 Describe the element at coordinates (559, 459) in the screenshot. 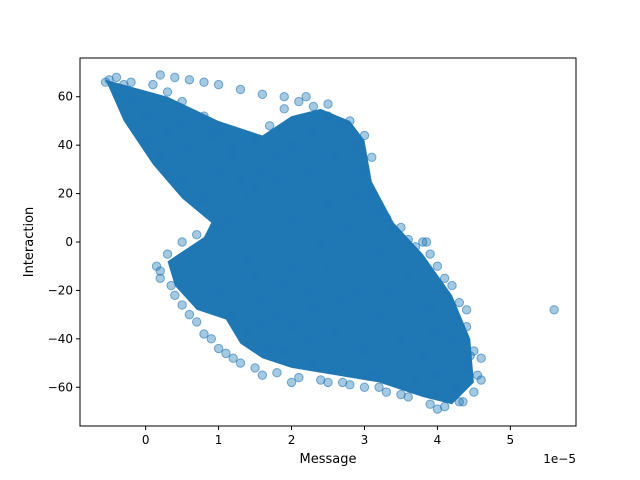

I see `x-axis-offset-label: 1e−5` at that location.